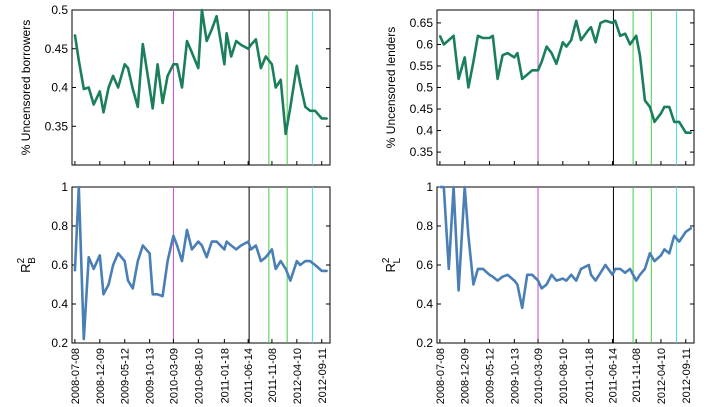  Describe the element at coordinates (26, 87) in the screenshot. I see `y-axis-label: % Uncensored borrowers` at that location.